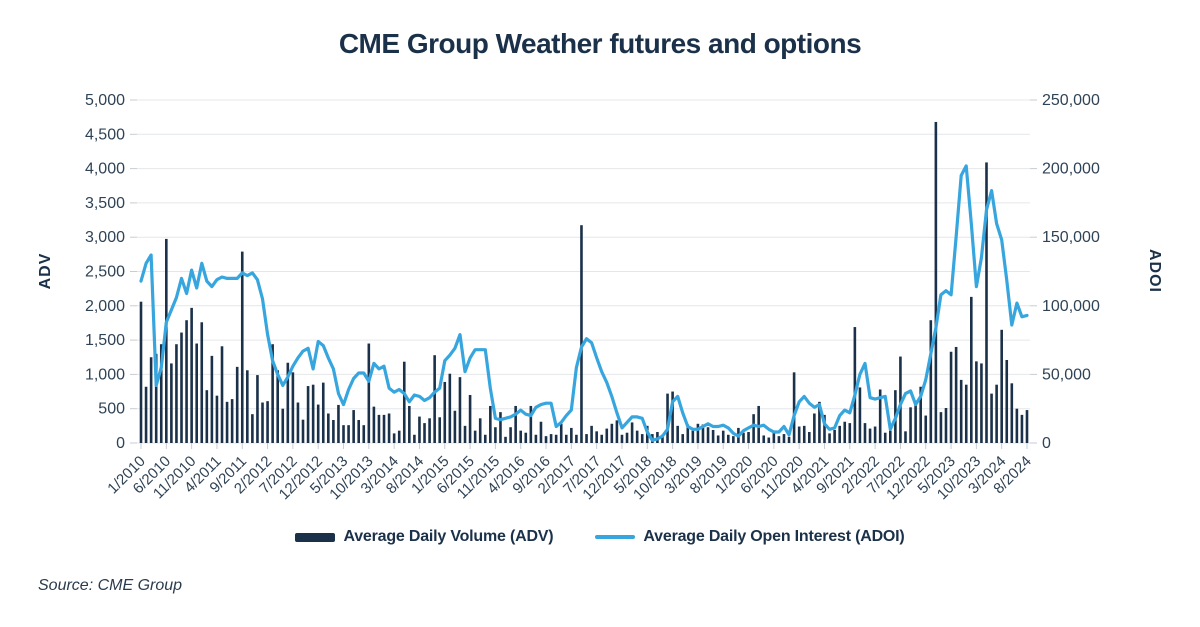  What do you see at coordinates (448, 536) in the screenshot?
I see `legend-label-adv: Average Daily Volume (ADV)` at bounding box center [448, 536].